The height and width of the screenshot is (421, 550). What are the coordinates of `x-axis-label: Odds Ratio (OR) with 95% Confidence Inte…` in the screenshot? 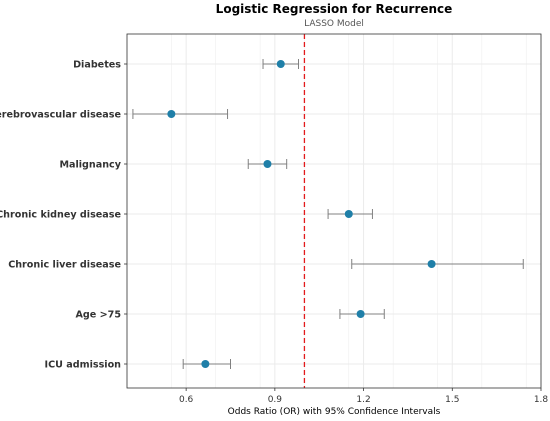 It's located at (334, 412).